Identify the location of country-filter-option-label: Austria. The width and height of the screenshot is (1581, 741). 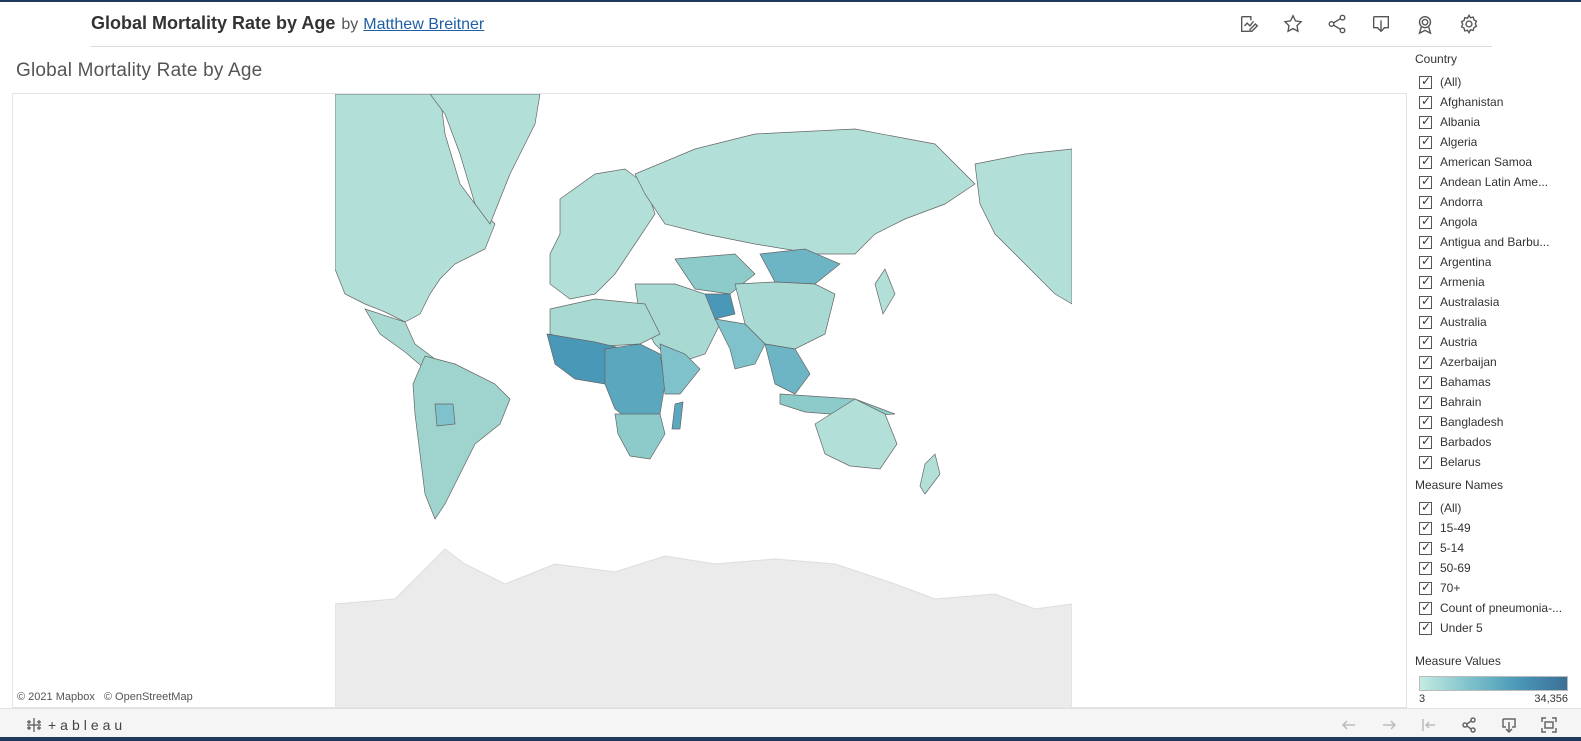
(1459, 342).